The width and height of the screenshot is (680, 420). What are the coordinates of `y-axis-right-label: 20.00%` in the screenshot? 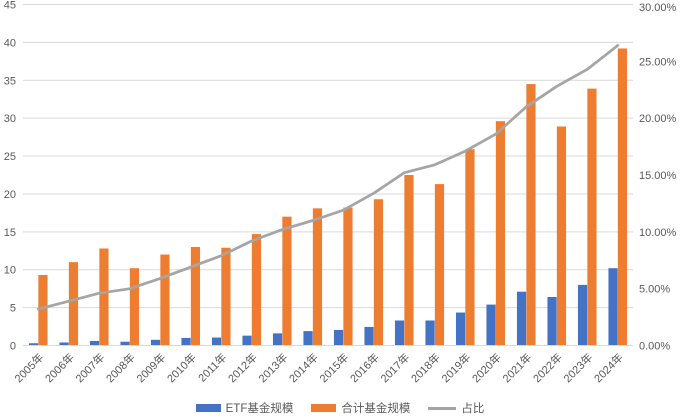 It's located at (658, 119).